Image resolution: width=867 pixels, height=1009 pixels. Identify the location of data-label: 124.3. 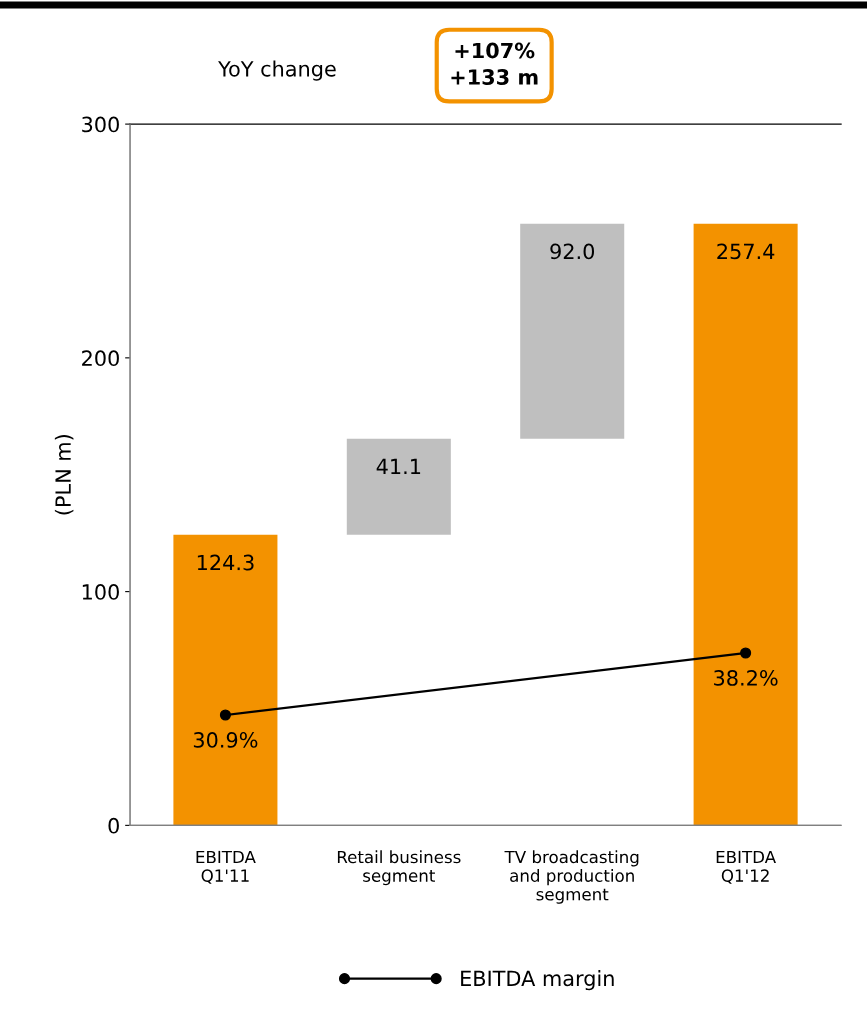
(225, 562).